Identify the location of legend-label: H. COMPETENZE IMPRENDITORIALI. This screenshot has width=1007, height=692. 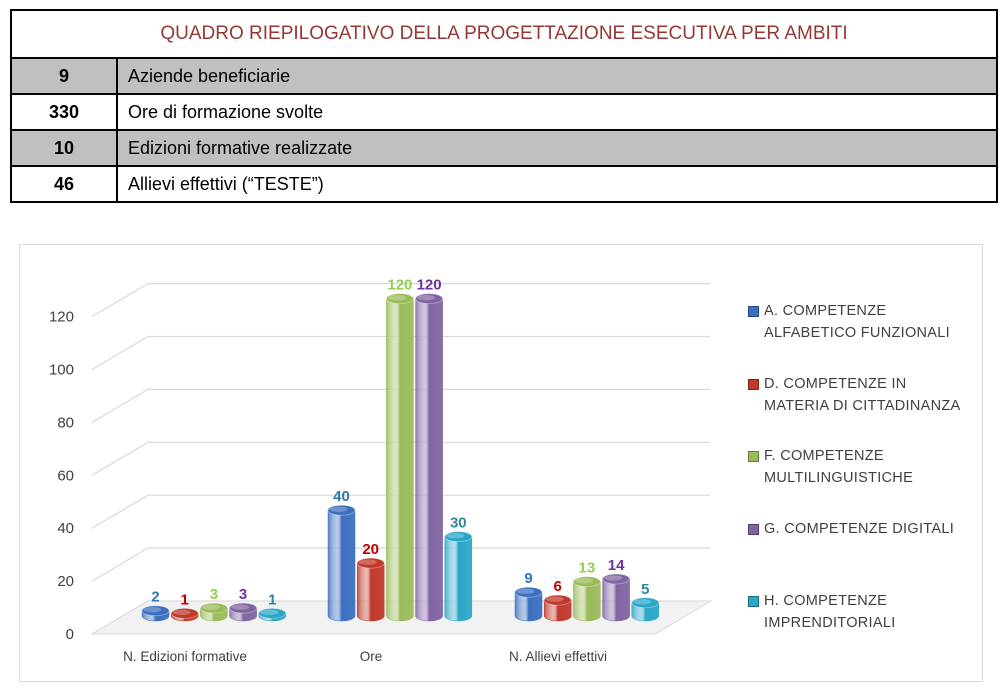
(830, 612).